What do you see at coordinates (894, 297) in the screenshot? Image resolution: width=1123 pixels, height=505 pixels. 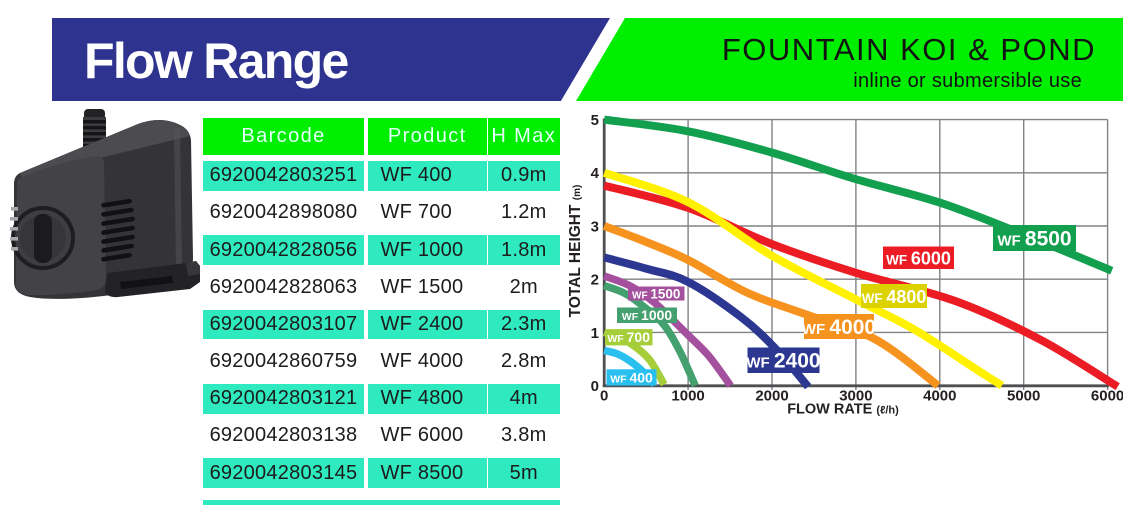 I see `svg-text: WF 4800` at bounding box center [894, 297].